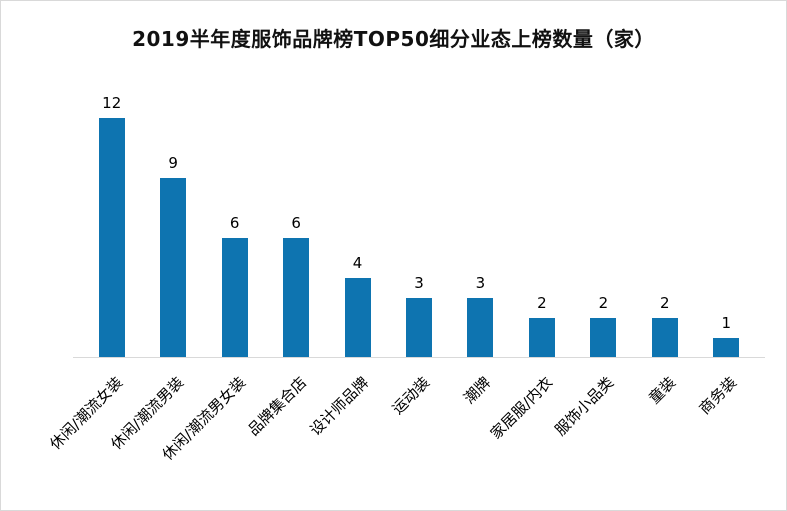 The image size is (787, 511). What do you see at coordinates (529, 280) in the screenshot?
I see `bar-group: 2 家居服/内衣` at bounding box center [529, 280].